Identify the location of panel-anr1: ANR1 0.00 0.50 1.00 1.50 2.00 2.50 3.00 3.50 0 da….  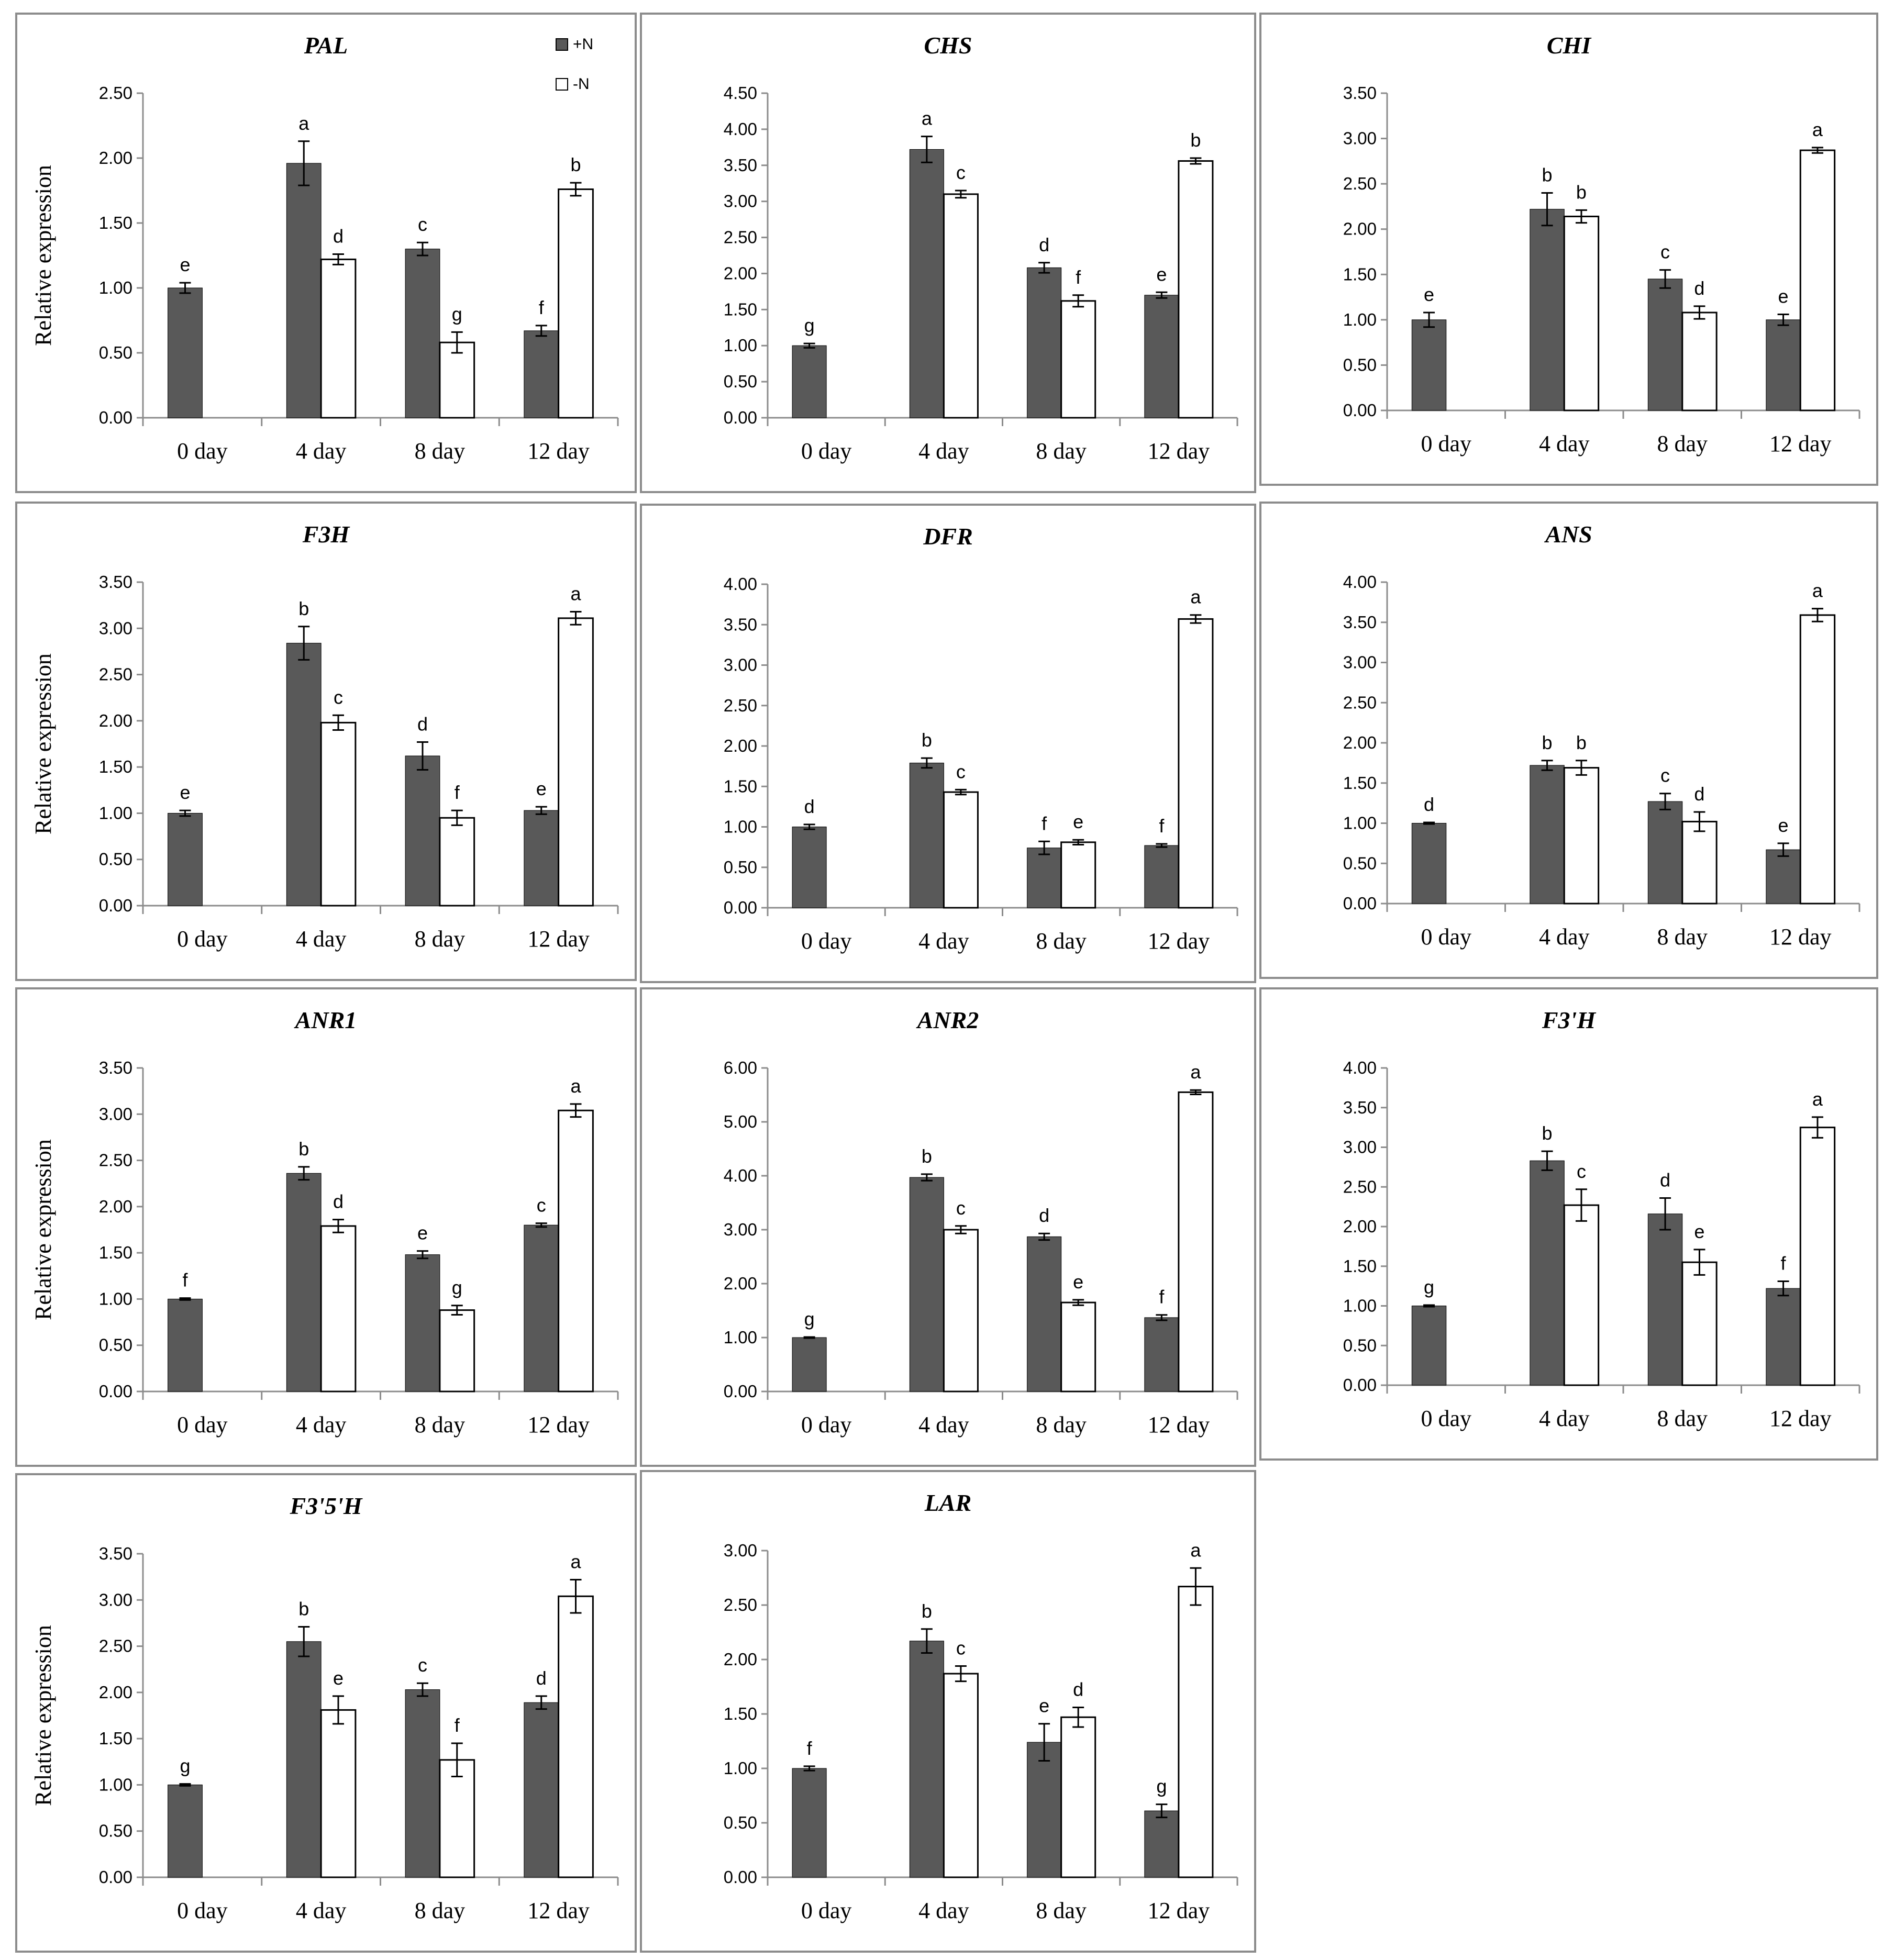
(326, 1227).